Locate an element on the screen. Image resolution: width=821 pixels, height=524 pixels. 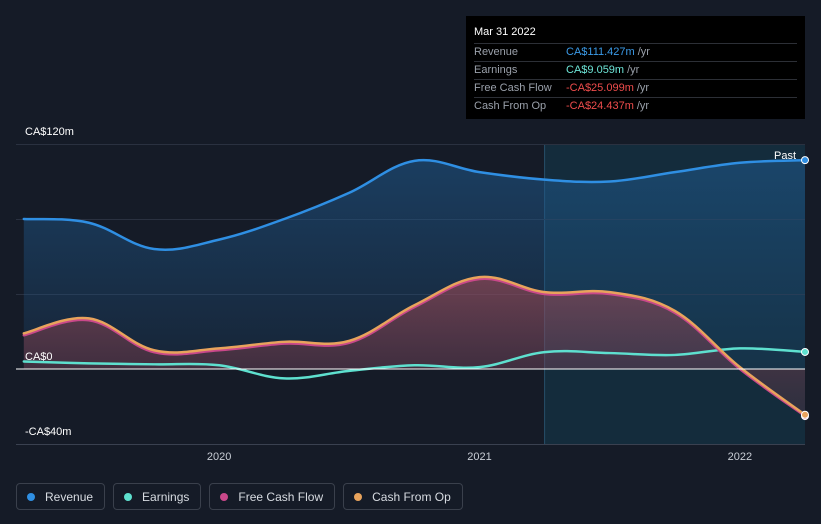
tooltip-value: CA$9.059m is located at coordinates (595, 70).